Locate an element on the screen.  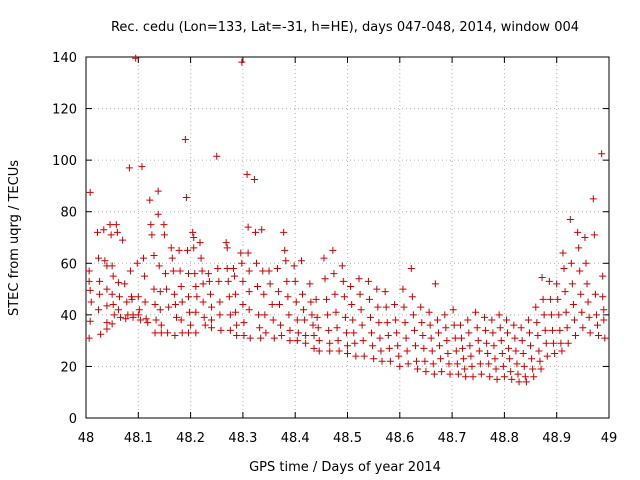
y-tick-label: 40 is located at coordinates (68, 316).